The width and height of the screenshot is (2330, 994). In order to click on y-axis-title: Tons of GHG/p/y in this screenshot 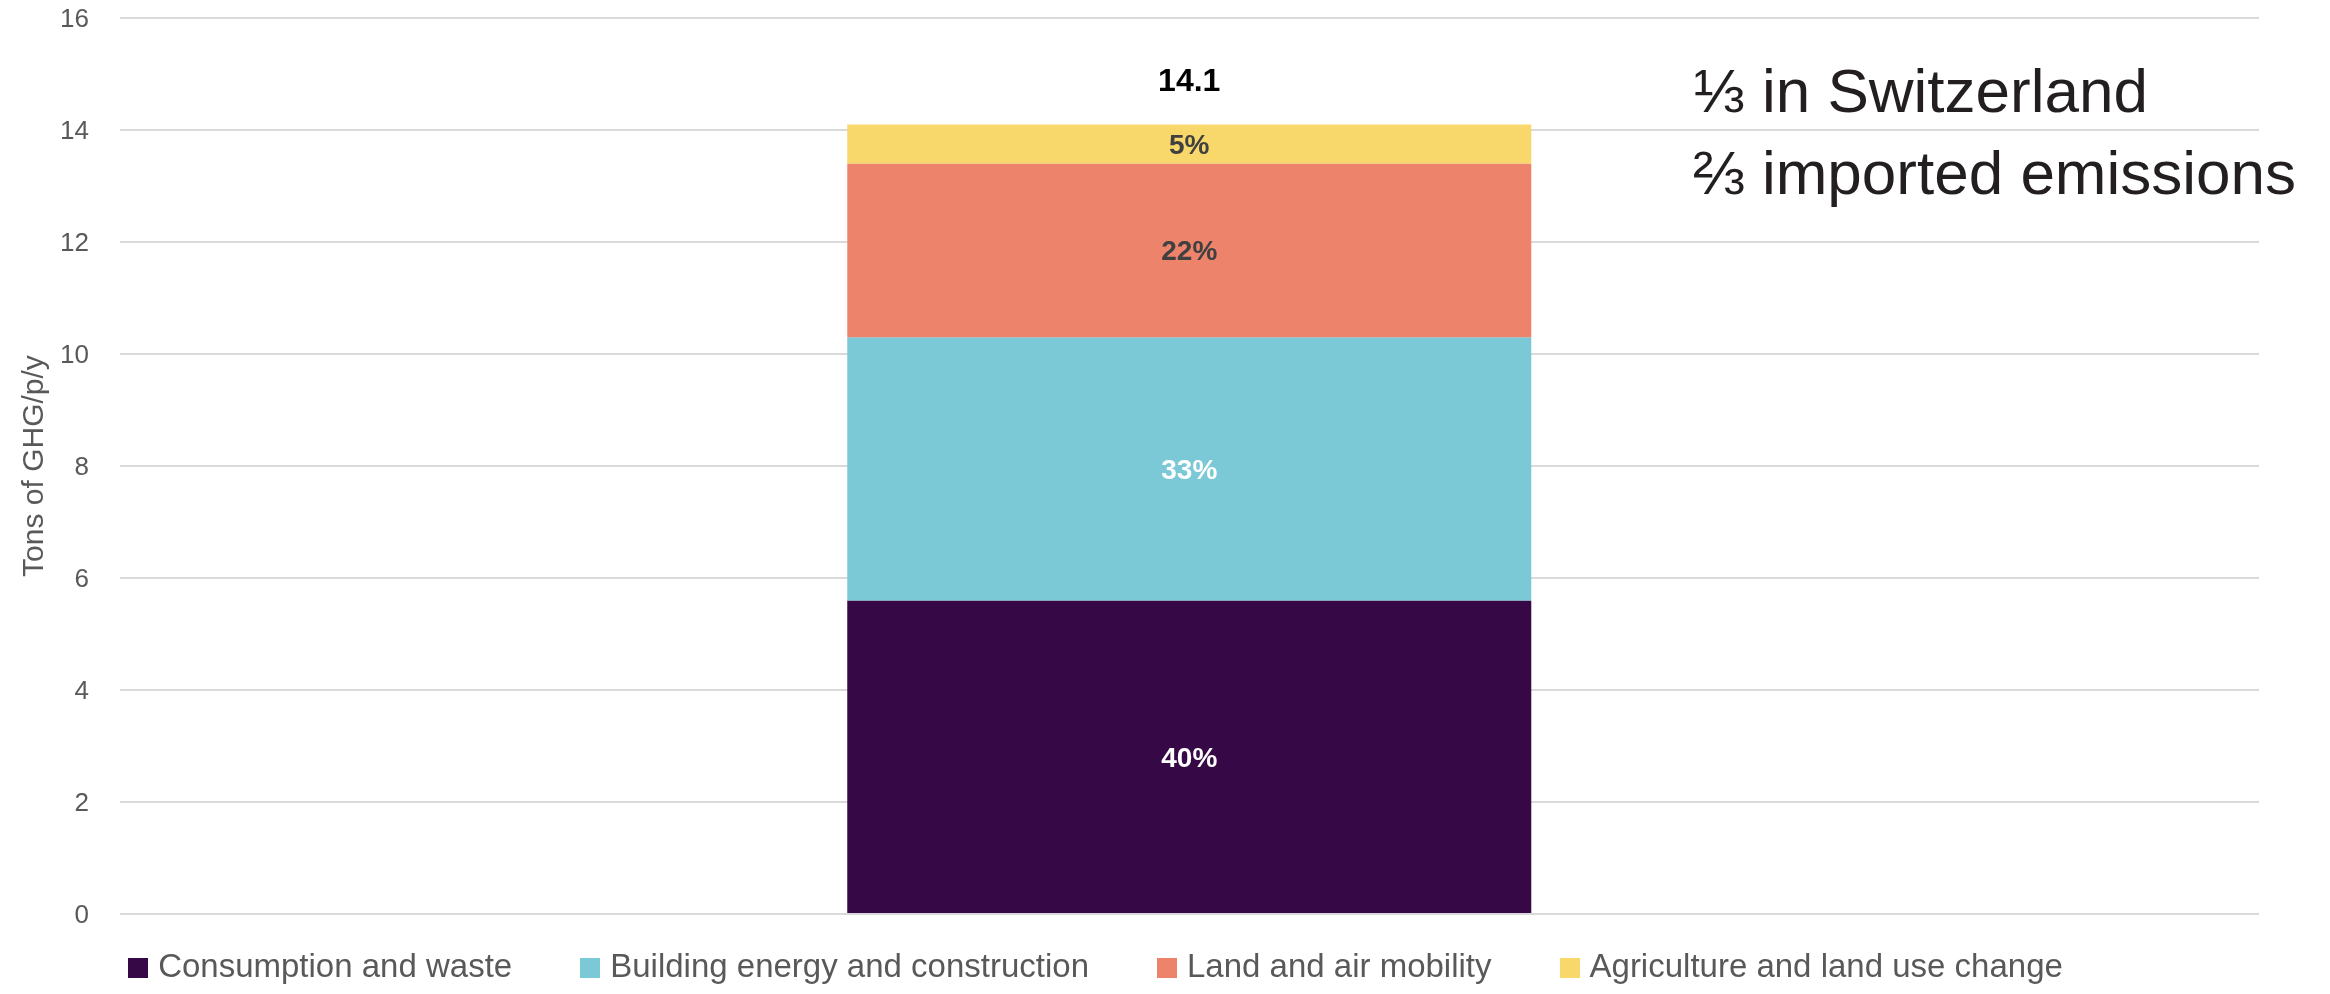, I will do `click(32, 466)`.